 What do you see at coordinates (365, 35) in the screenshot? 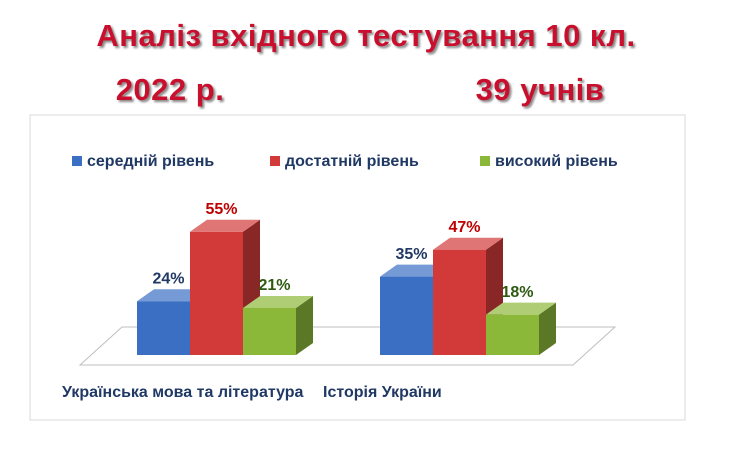
I see `chart-title: Аналіз вхідного тестування 10 кл.` at bounding box center [365, 35].